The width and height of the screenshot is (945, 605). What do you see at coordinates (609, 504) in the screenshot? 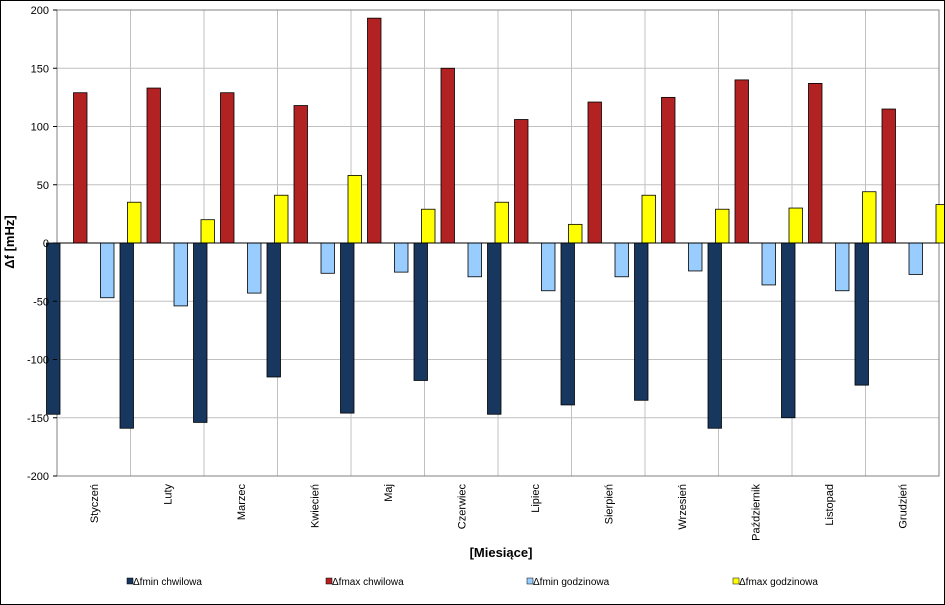
I see `x-tick-label: Sierpień` at bounding box center [609, 504].